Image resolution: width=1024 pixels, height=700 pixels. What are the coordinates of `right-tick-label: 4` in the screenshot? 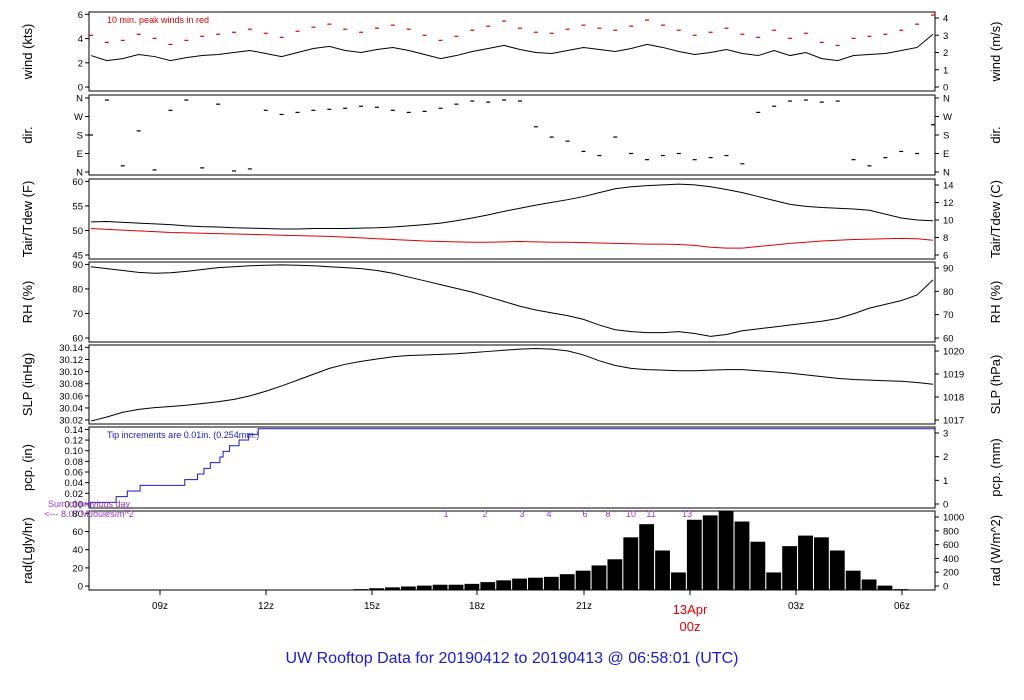 It's located at (945, 19).